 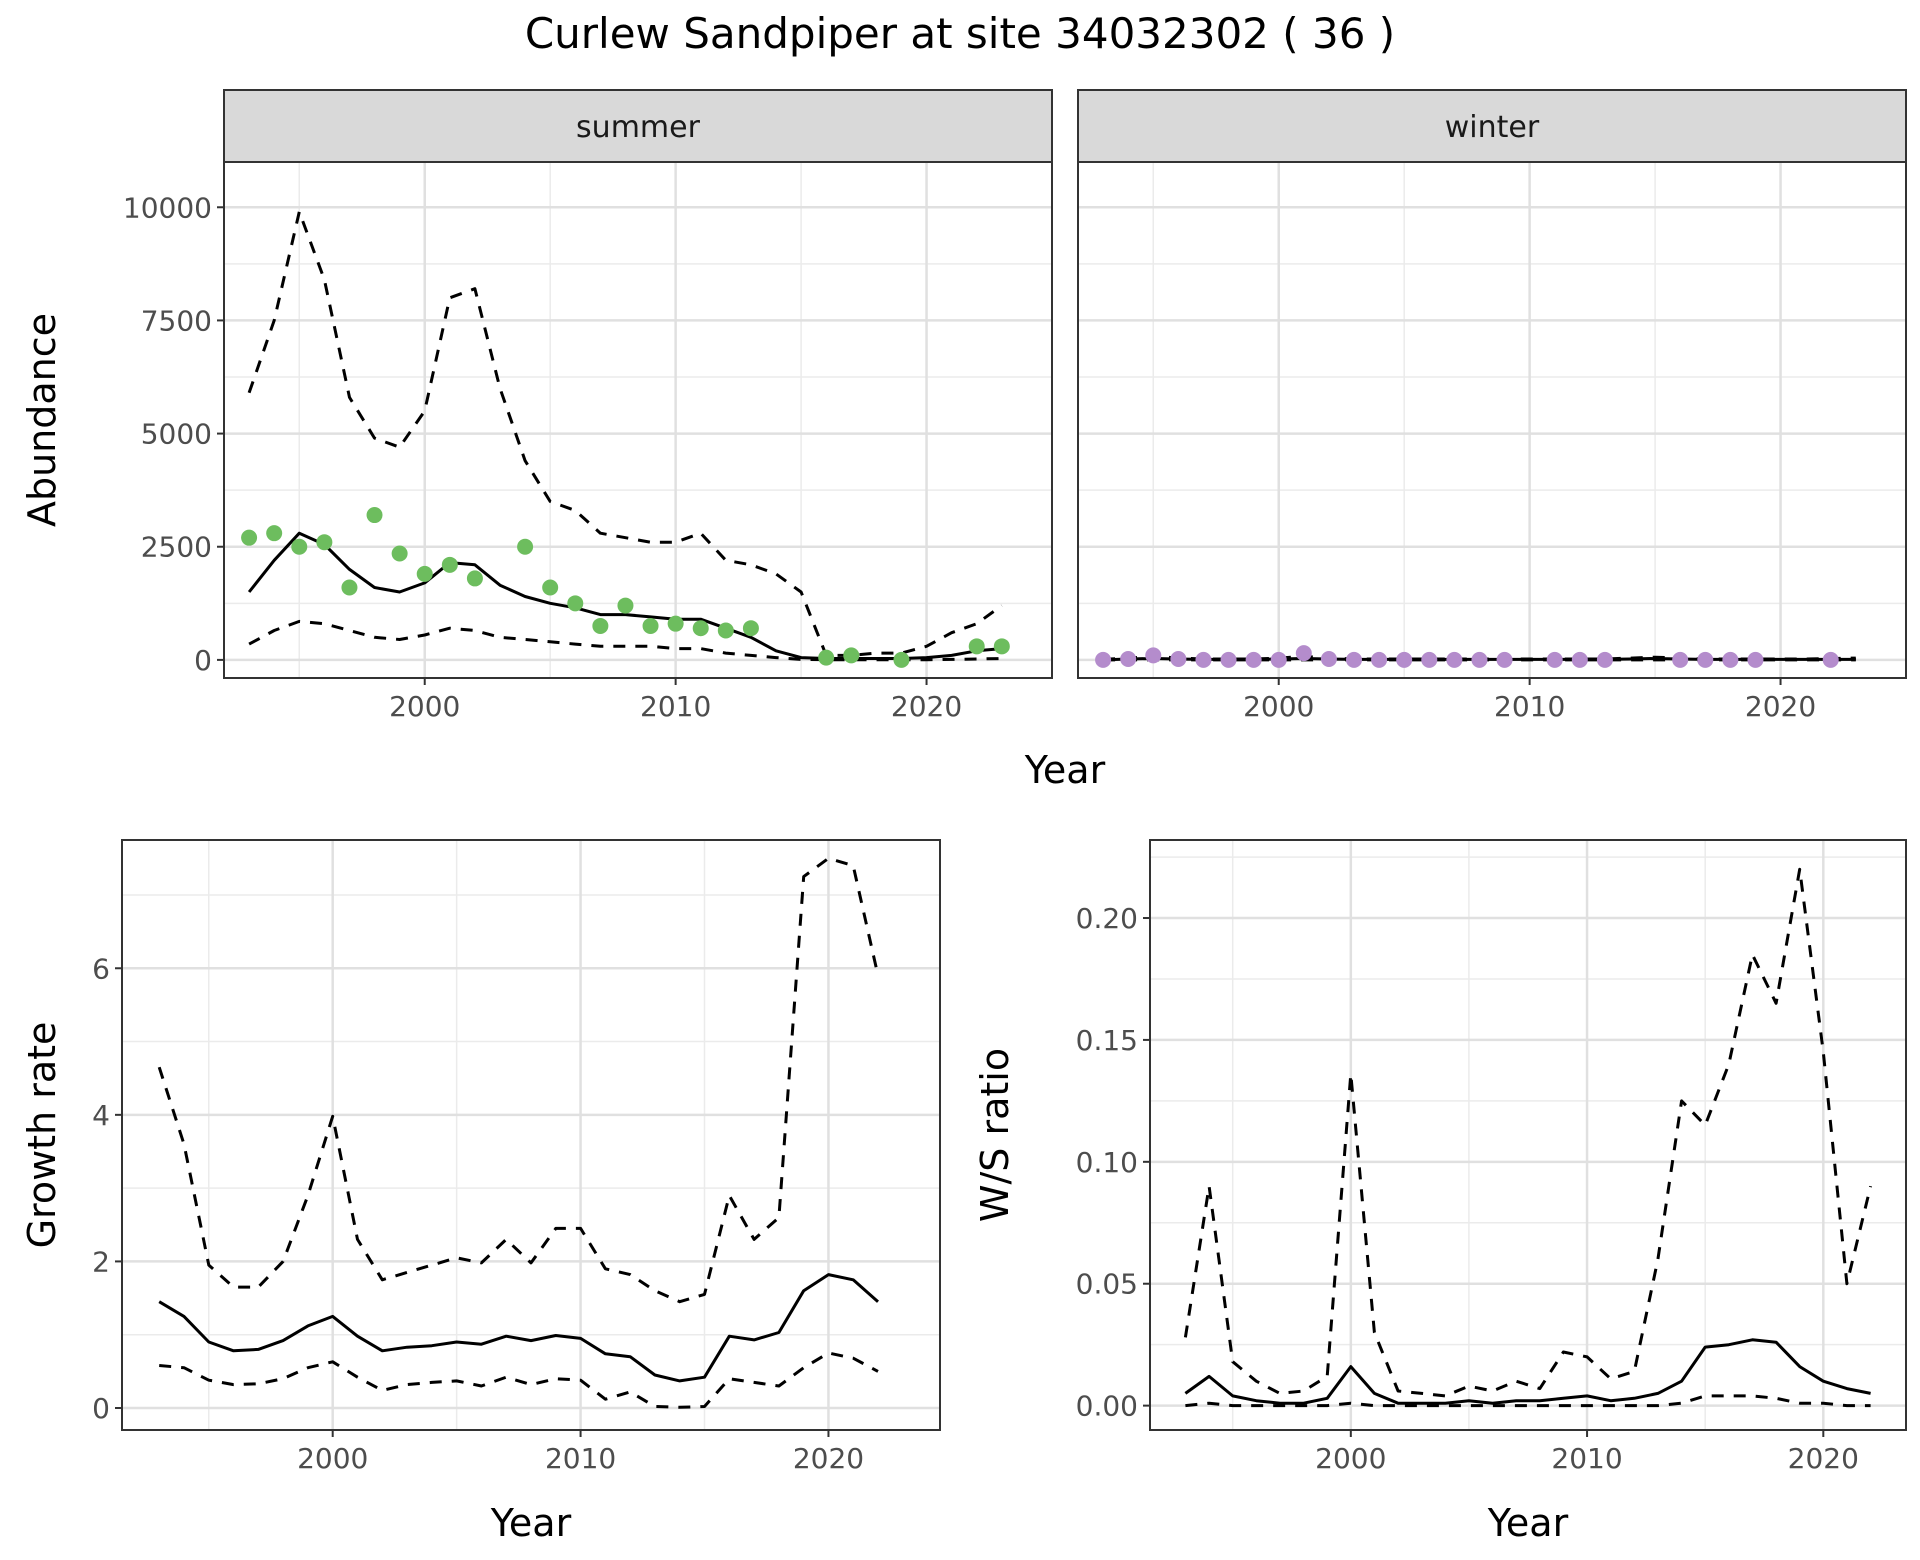 What do you see at coordinates (1107, 918) in the screenshot?
I see `y-tick-label: 0.20` at bounding box center [1107, 918].